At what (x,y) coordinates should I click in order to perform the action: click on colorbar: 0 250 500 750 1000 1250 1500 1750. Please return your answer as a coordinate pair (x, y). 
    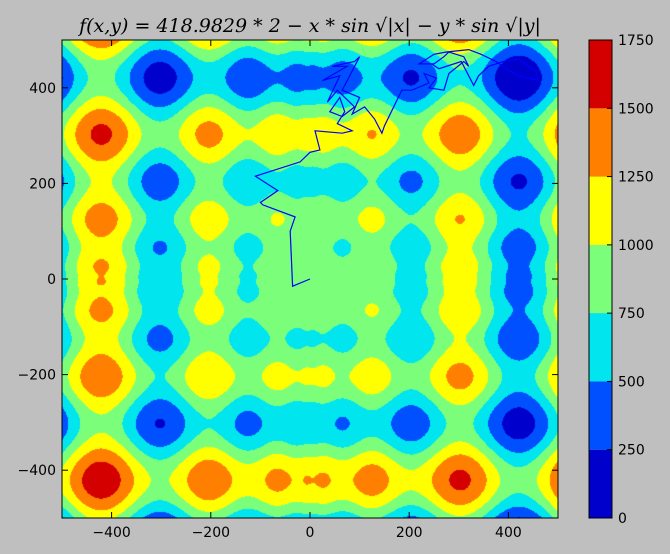
    Looking at the image, I should click on (621, 280).